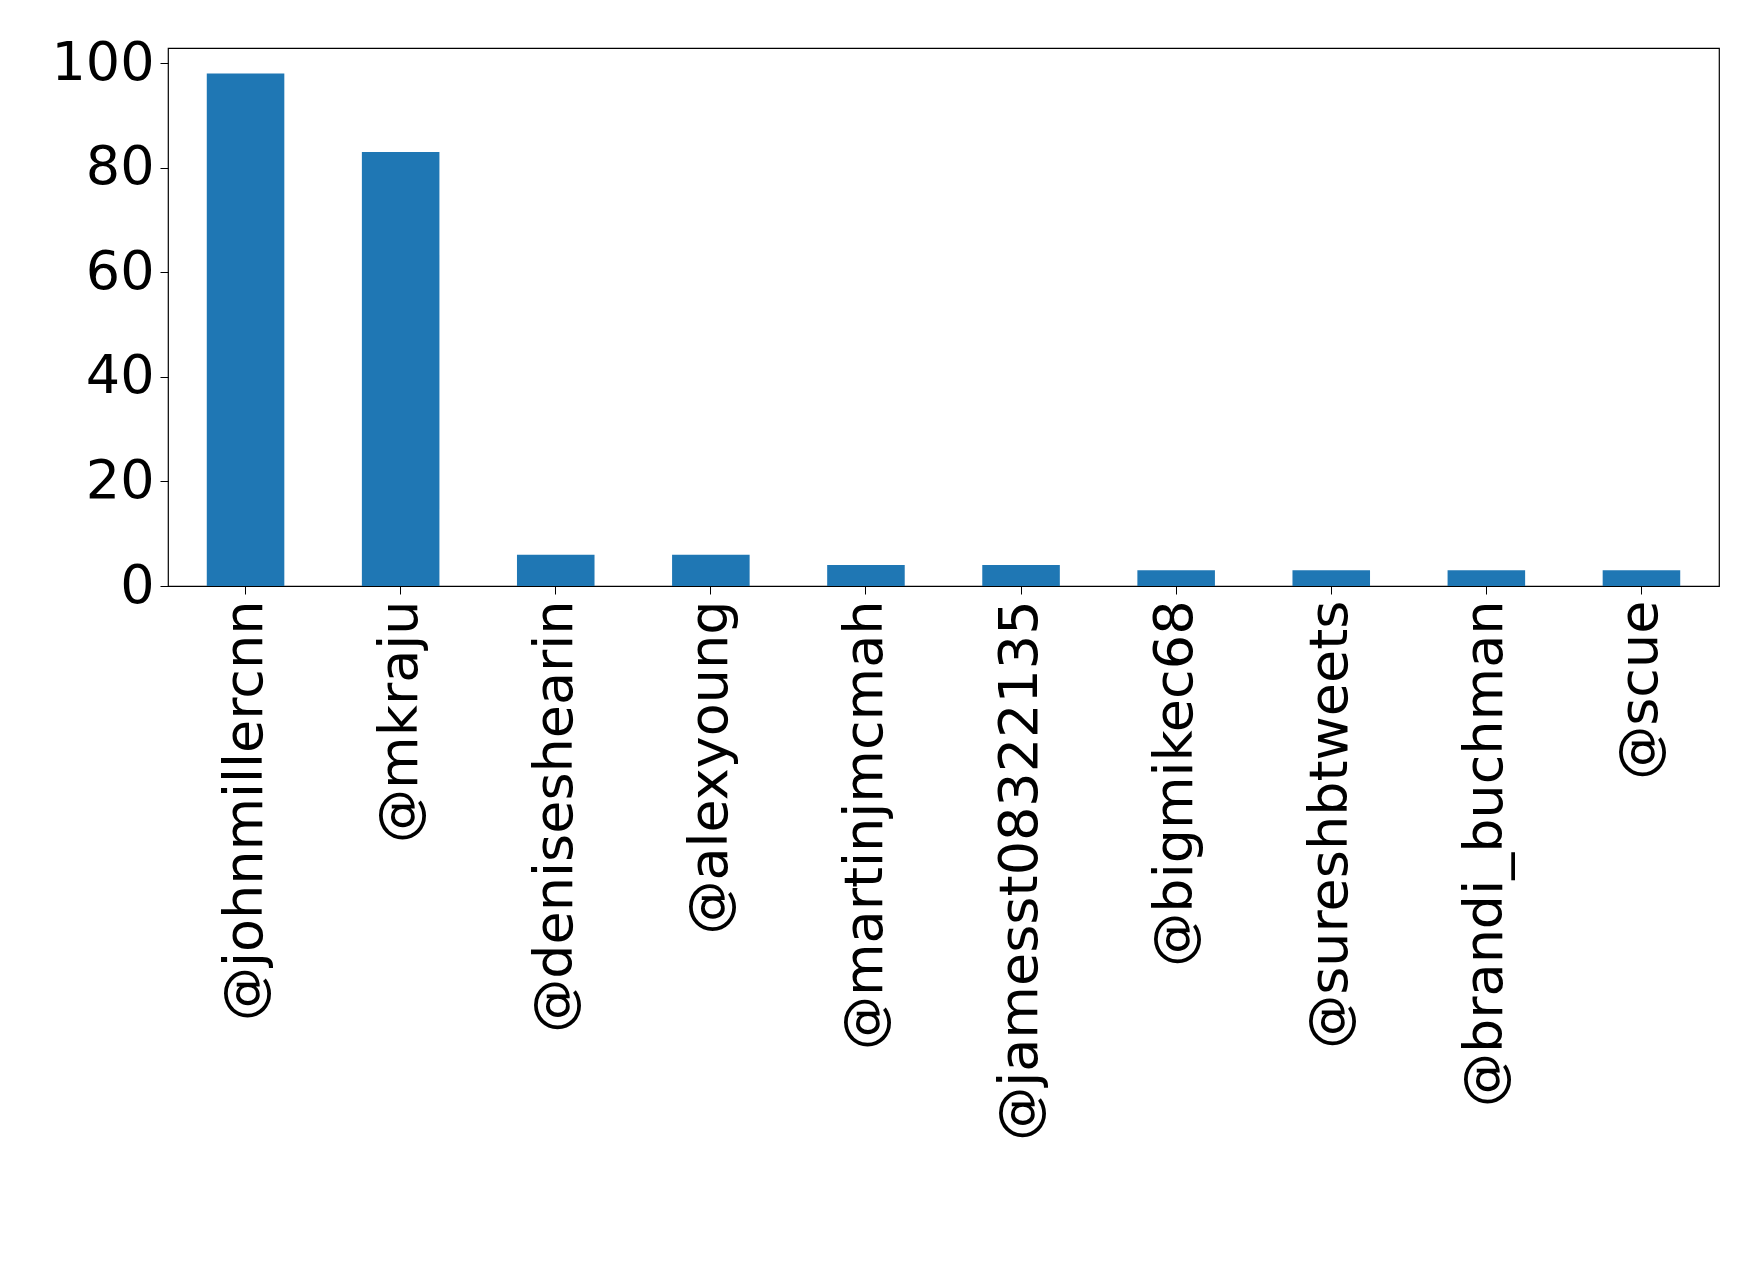  I want to click on x-tick-label: @johnmillercnn, so click(243, 810).